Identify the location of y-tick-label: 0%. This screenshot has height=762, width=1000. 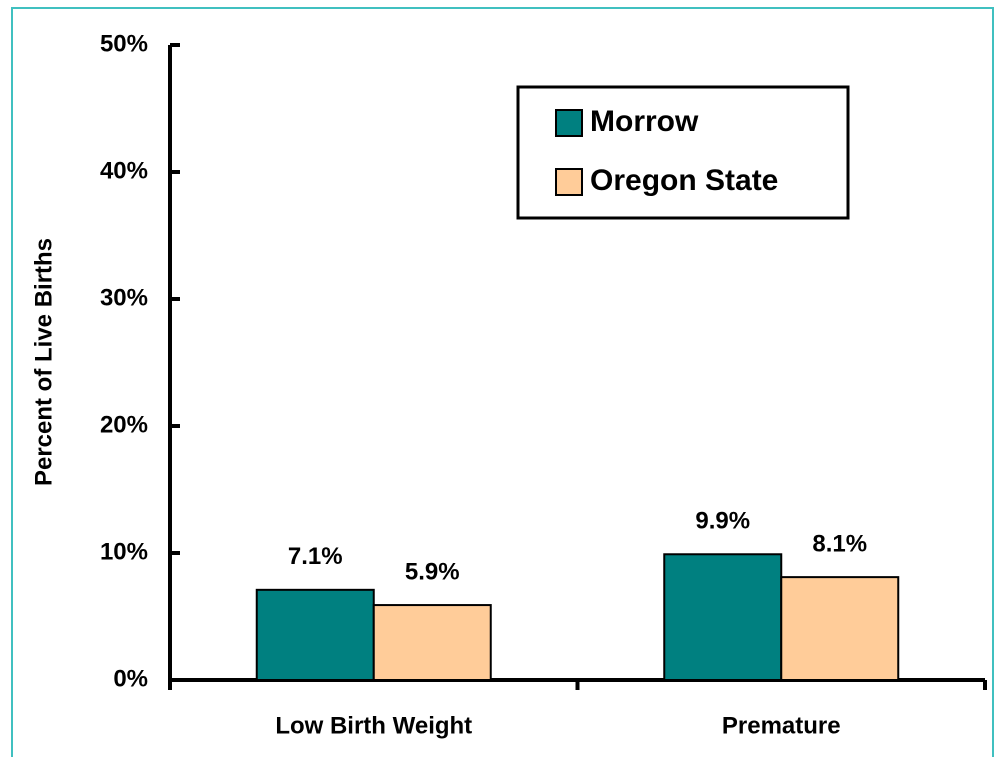
(130, 678).